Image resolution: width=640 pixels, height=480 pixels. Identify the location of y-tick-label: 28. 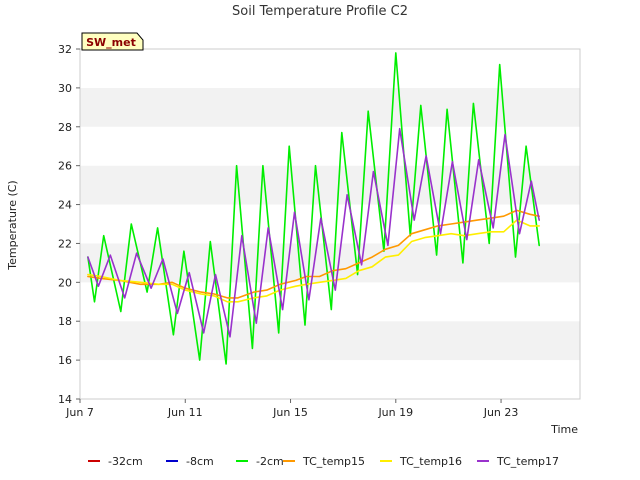
(65, 127).